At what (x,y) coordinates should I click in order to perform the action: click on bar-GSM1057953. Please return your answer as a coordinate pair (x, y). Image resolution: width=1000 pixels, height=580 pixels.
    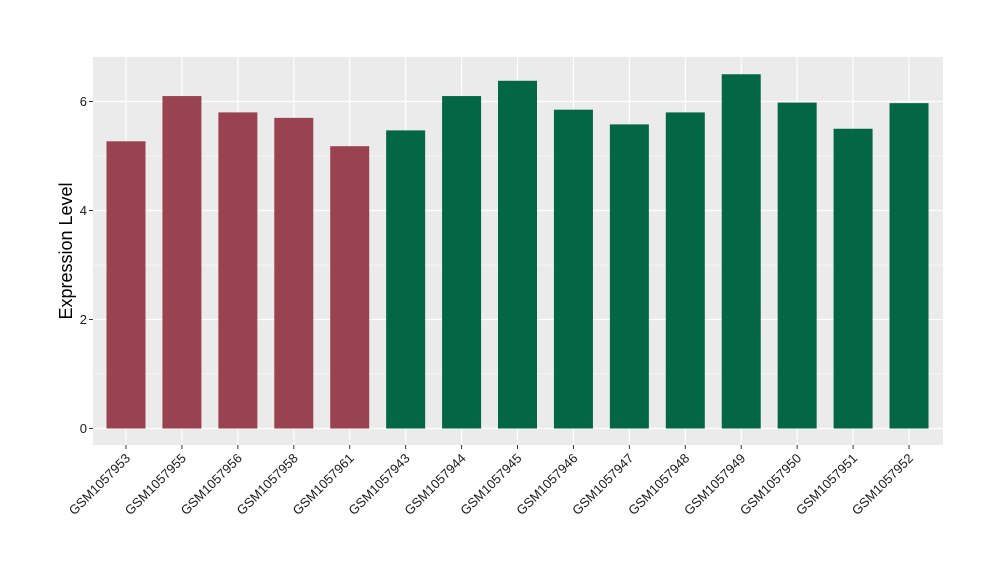
    Looking at the image, I should click on (126, 285).